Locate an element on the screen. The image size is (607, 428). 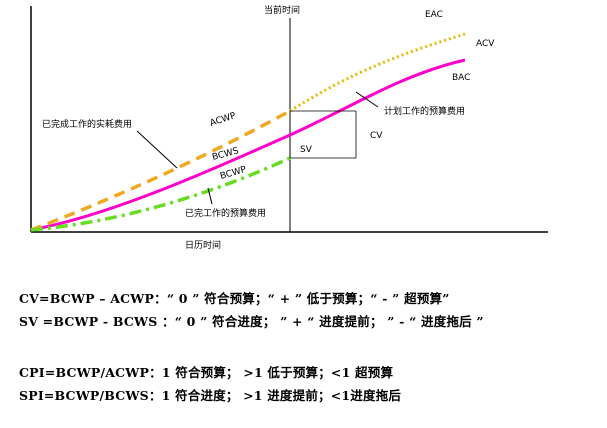
acwp-desc-label: 已完成工作的实耗费用 is located at coordinates (87, 124).